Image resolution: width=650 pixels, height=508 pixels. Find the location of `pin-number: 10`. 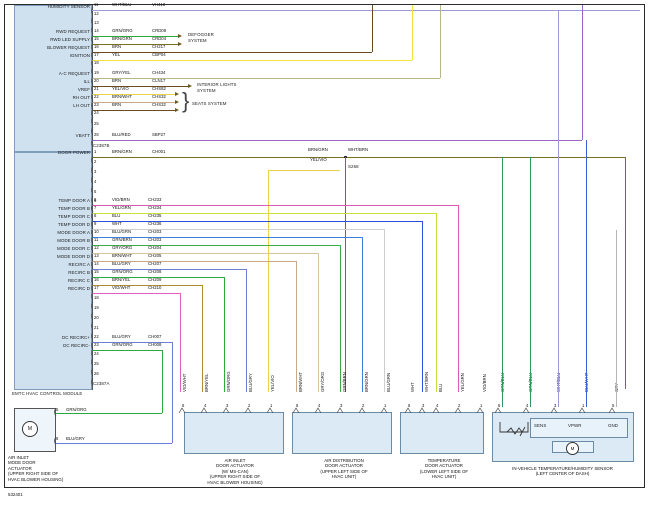

pin-number: 10 is located at coordinates (96, 231).